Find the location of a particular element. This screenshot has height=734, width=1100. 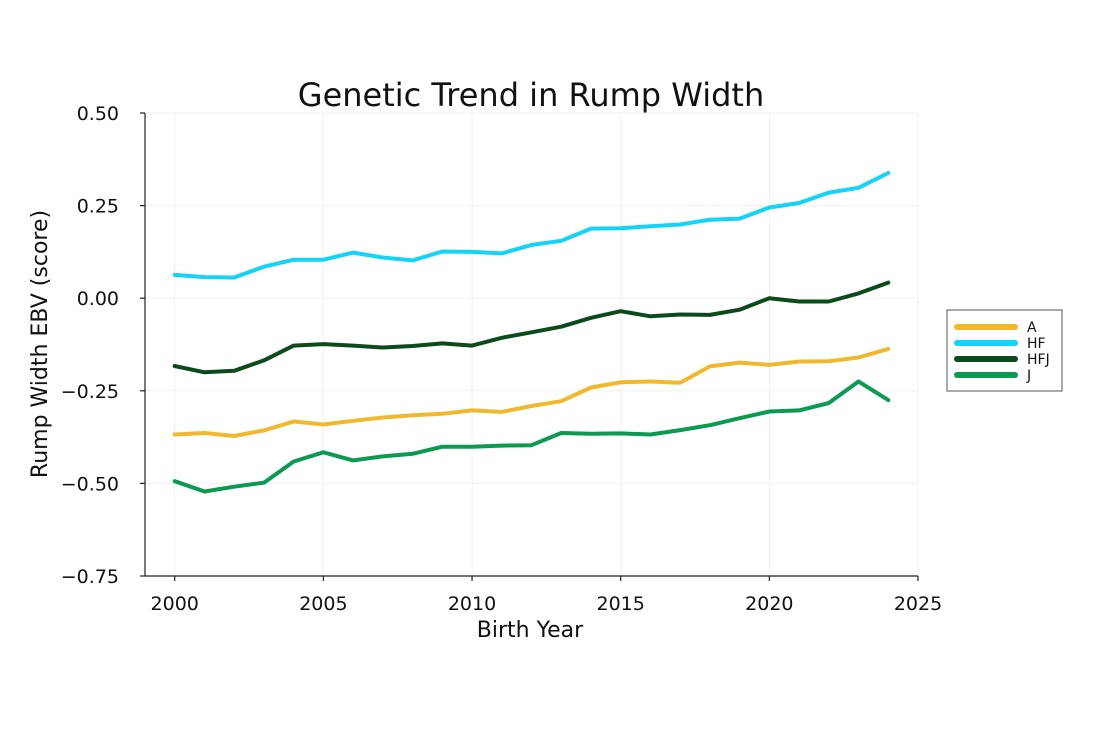

y-tick-label: 0.25 is located at coordinates (98, 207).